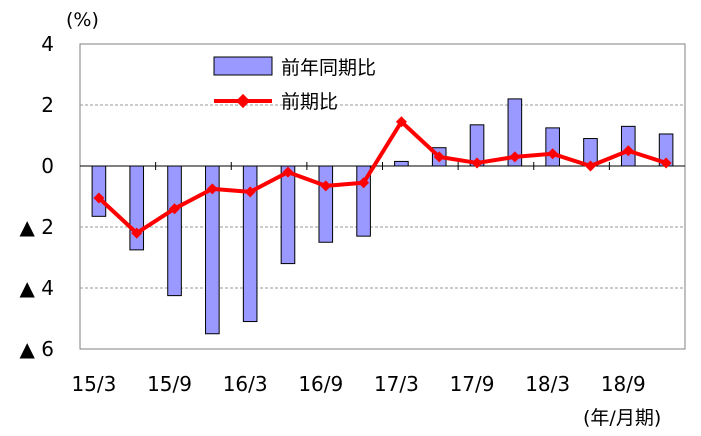 The image size is (701, 436). I want to click on x-tick-label: 18/3, so click(547, 384).